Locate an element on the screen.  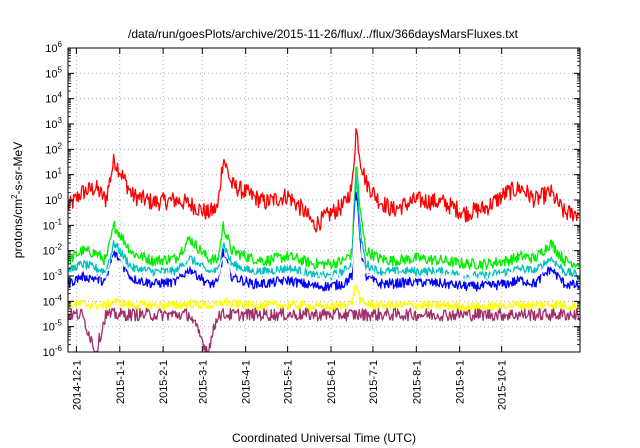
x-tick-label: 2015-1-1 is located at coordinates (121, 382).